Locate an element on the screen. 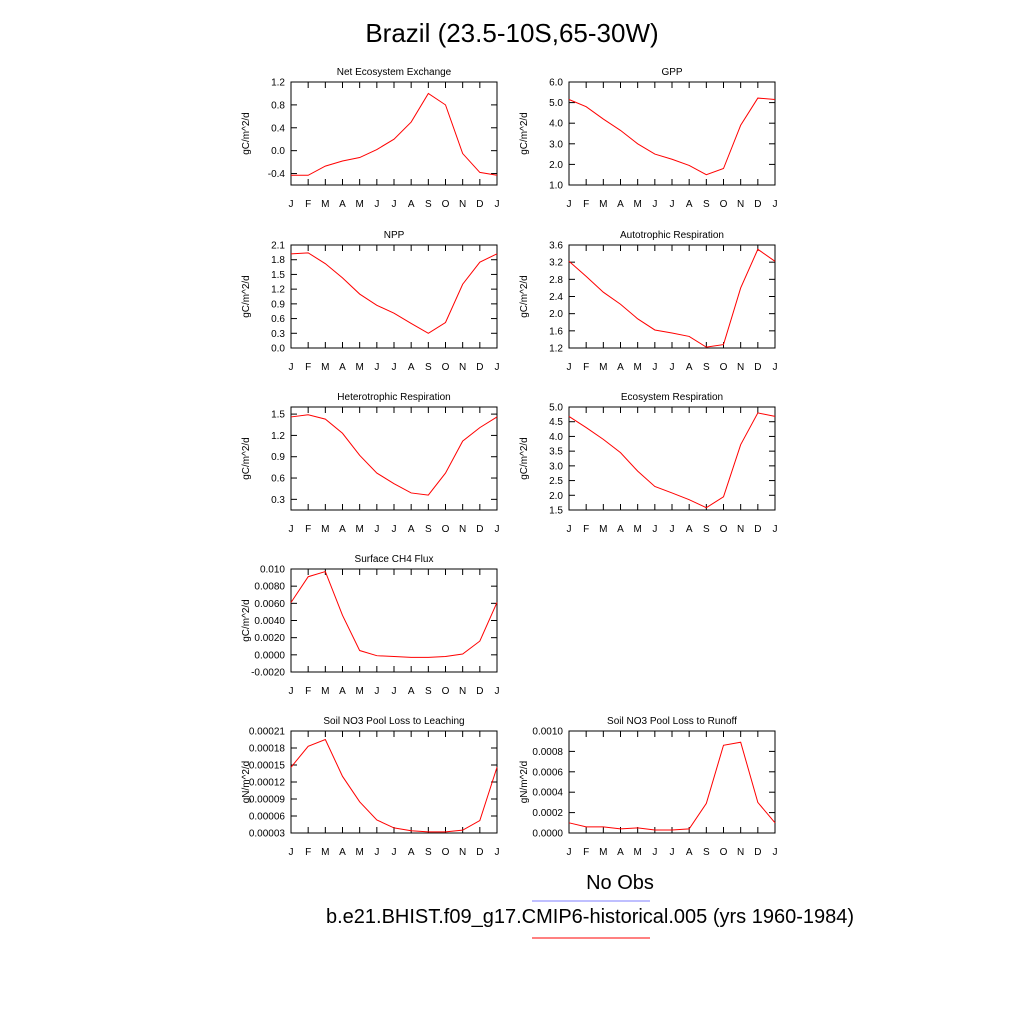  panel-title: Heterotrophic Respiration is located at coordinates (393, 397).